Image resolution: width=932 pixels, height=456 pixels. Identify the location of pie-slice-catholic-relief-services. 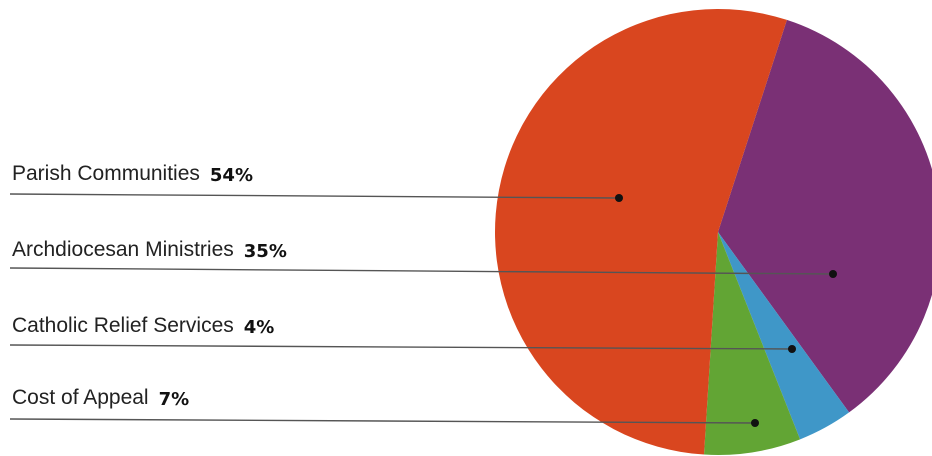
(784, 336).